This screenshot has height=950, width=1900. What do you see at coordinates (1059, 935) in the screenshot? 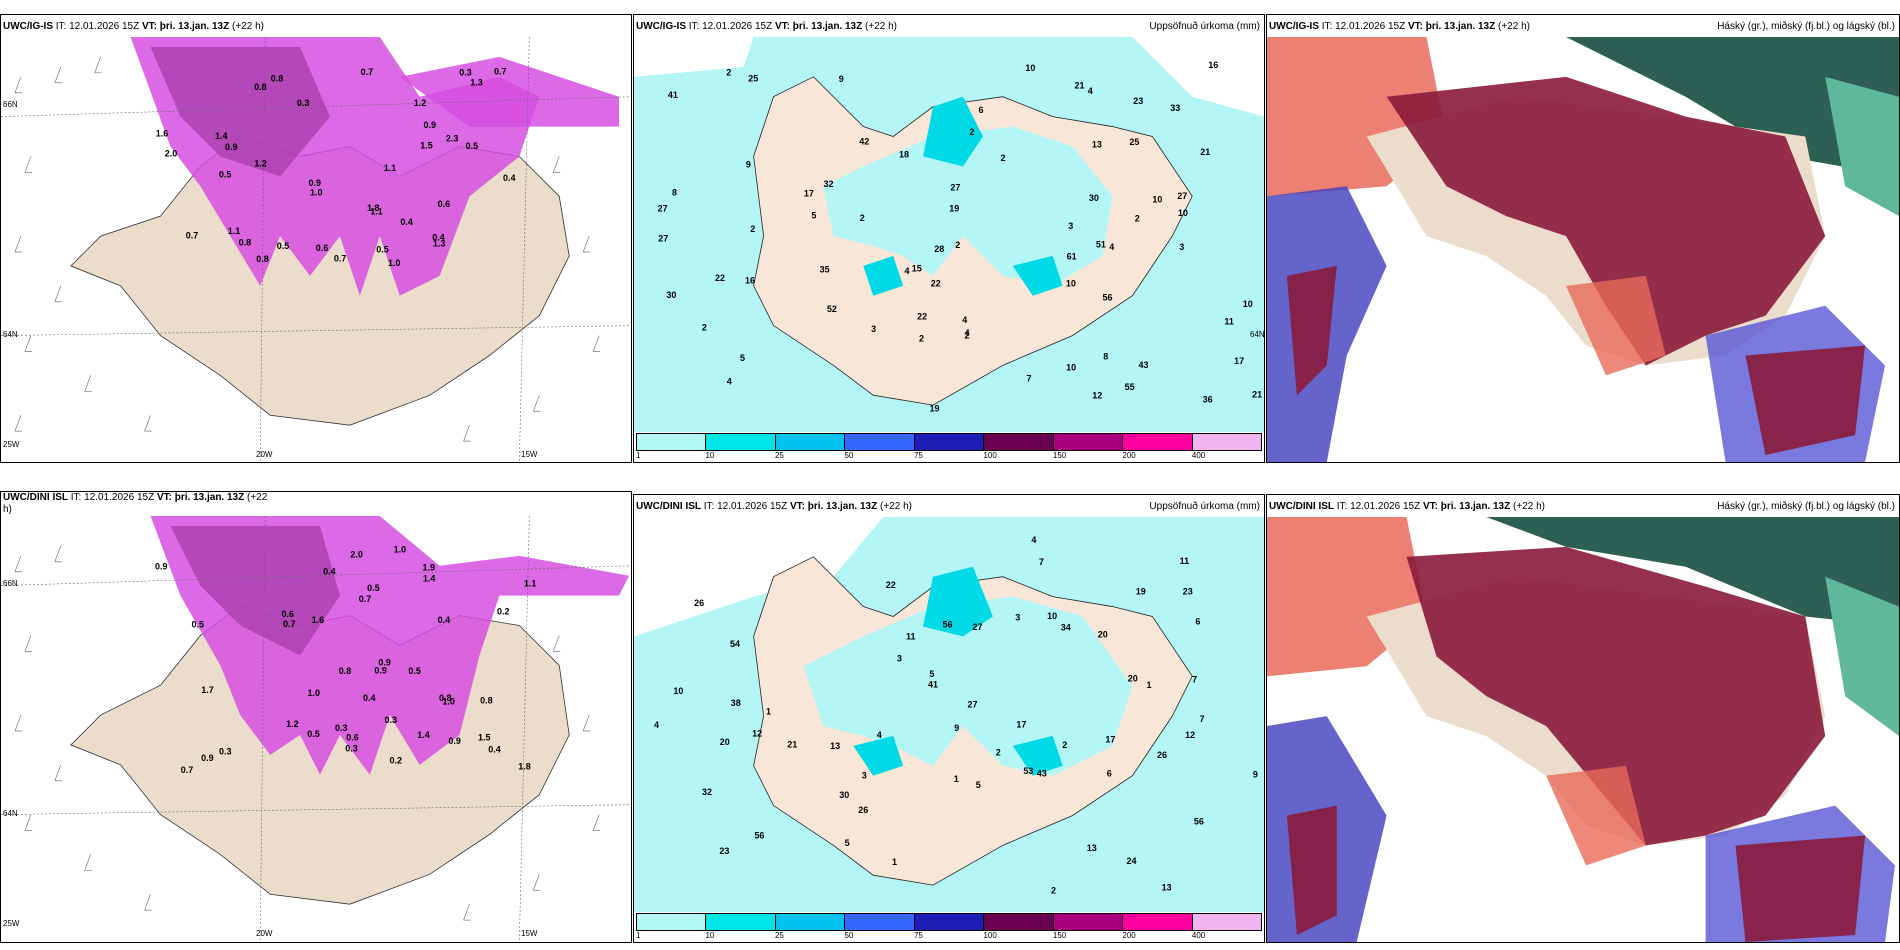
I see `colorbar-label: 150` at bounding box center [1059, 935].